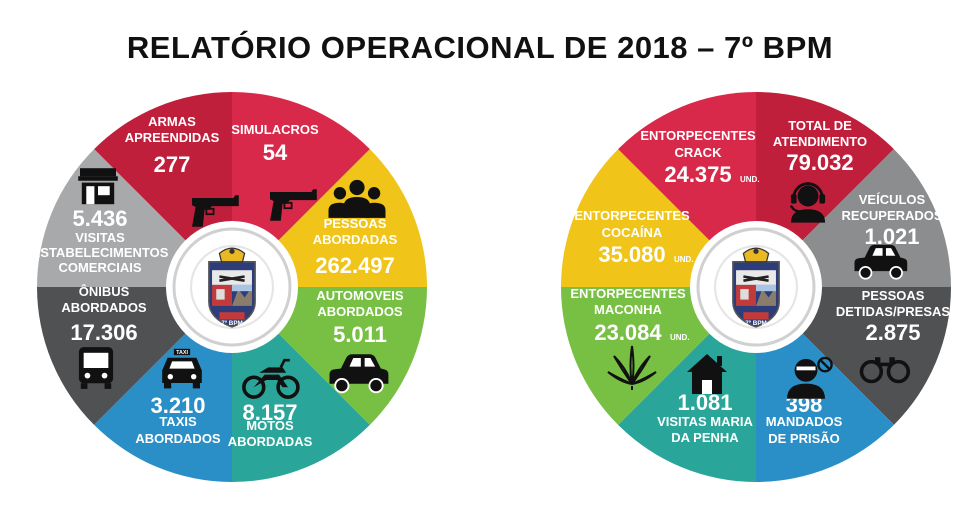 This screenshot has width=960, height=512. I want to click on right-segment-total, so click(825, 168).